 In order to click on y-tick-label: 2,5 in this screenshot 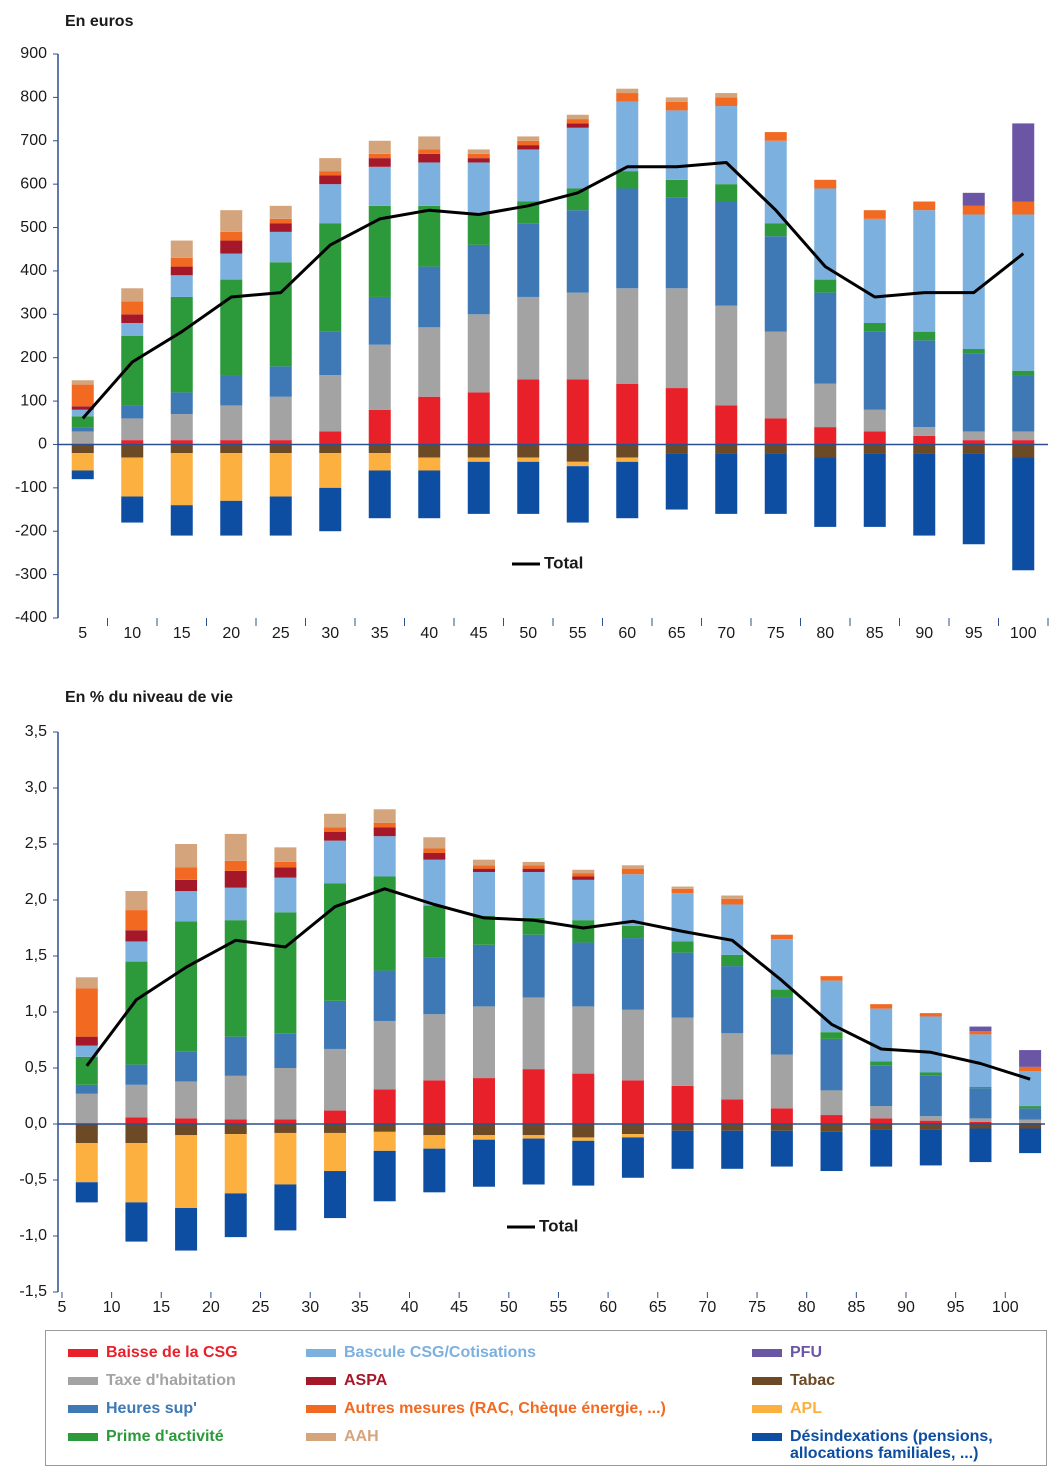, I will do `click(36, 843)`.